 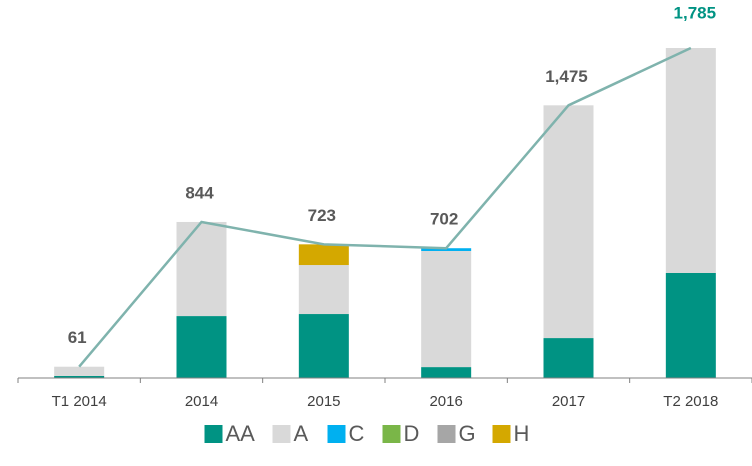 What do you see at coordinates (566, 76) in the screenshot?
I see `total-label: 1,475` at bounding box center [566, 76].